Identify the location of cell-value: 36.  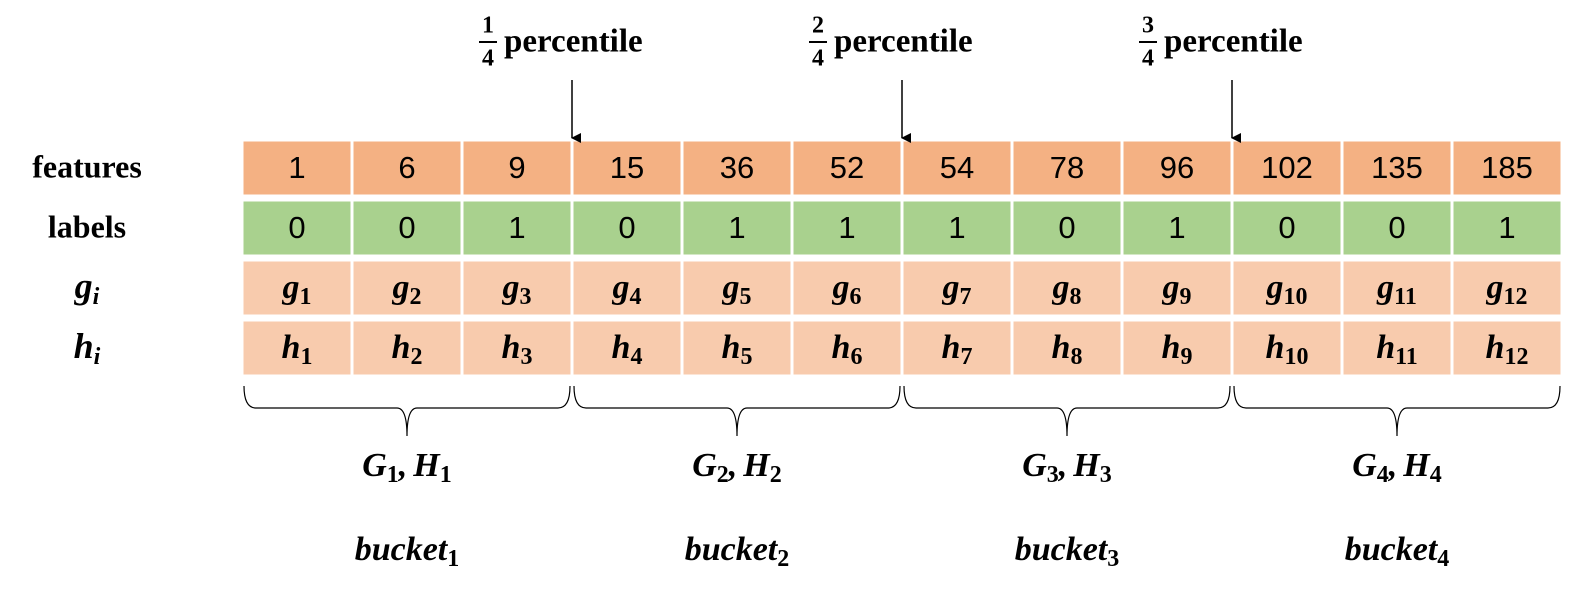
(737, 167).